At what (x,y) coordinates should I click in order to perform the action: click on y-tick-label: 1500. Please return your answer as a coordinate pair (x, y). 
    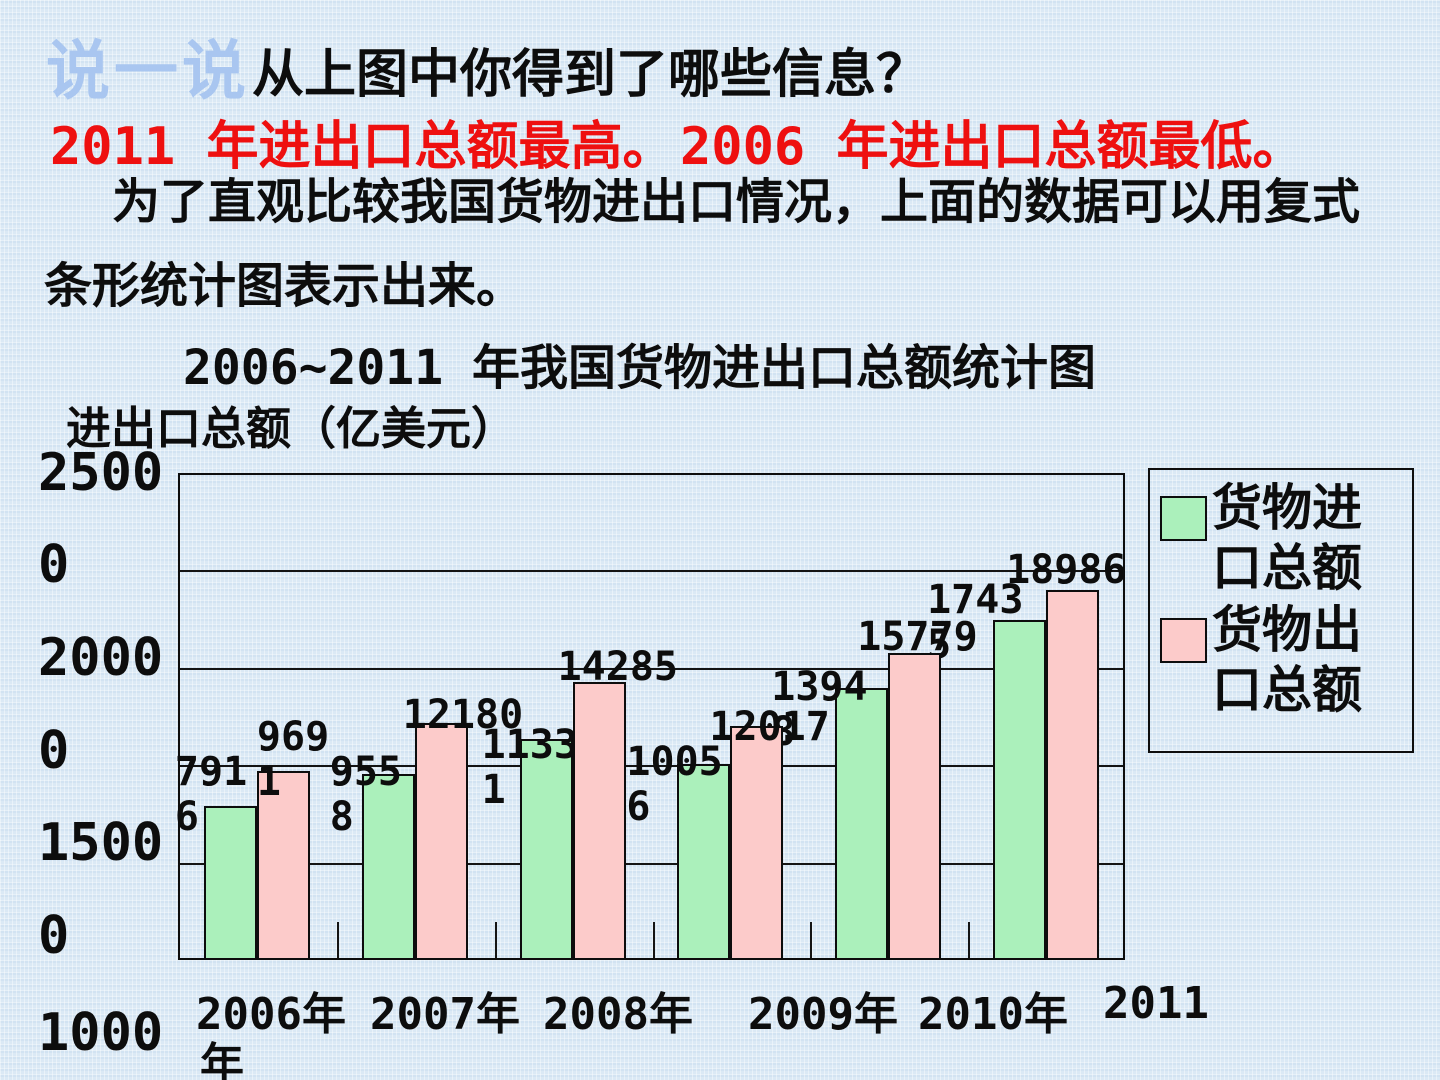
    Looking at the image, I should click on (101, 843).